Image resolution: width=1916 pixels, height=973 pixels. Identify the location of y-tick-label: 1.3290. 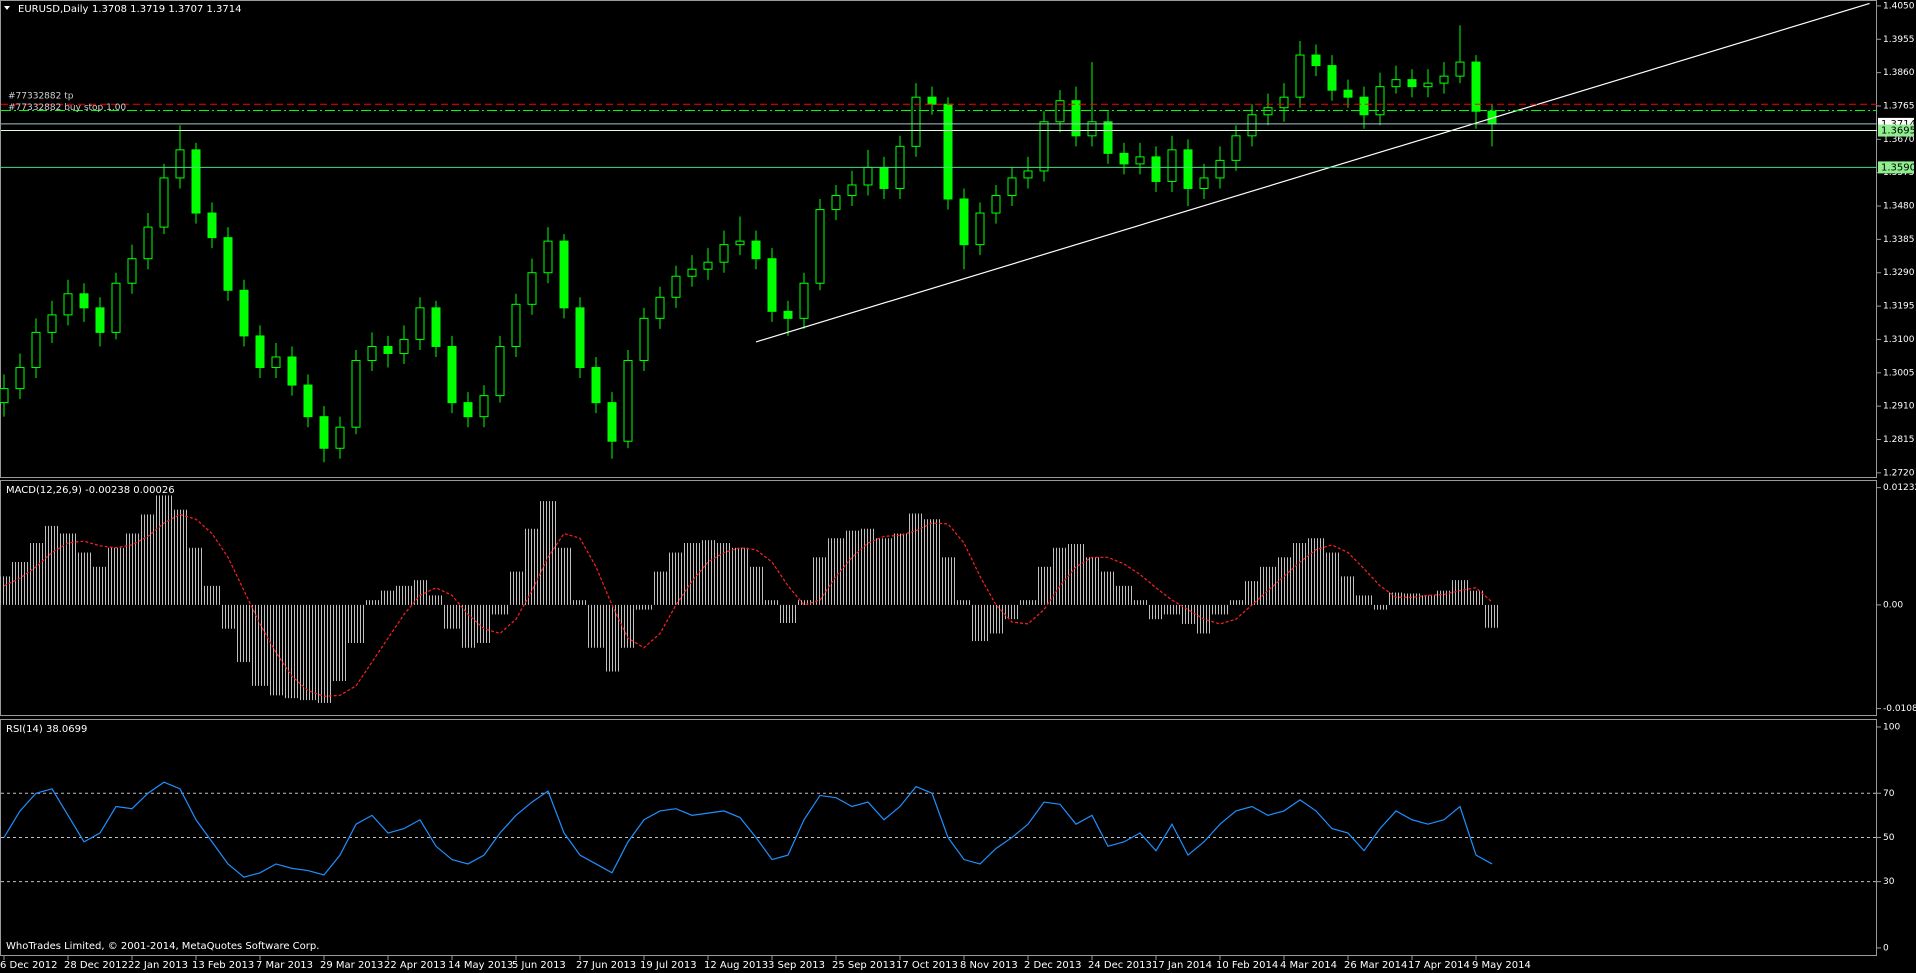
(1899, 273).